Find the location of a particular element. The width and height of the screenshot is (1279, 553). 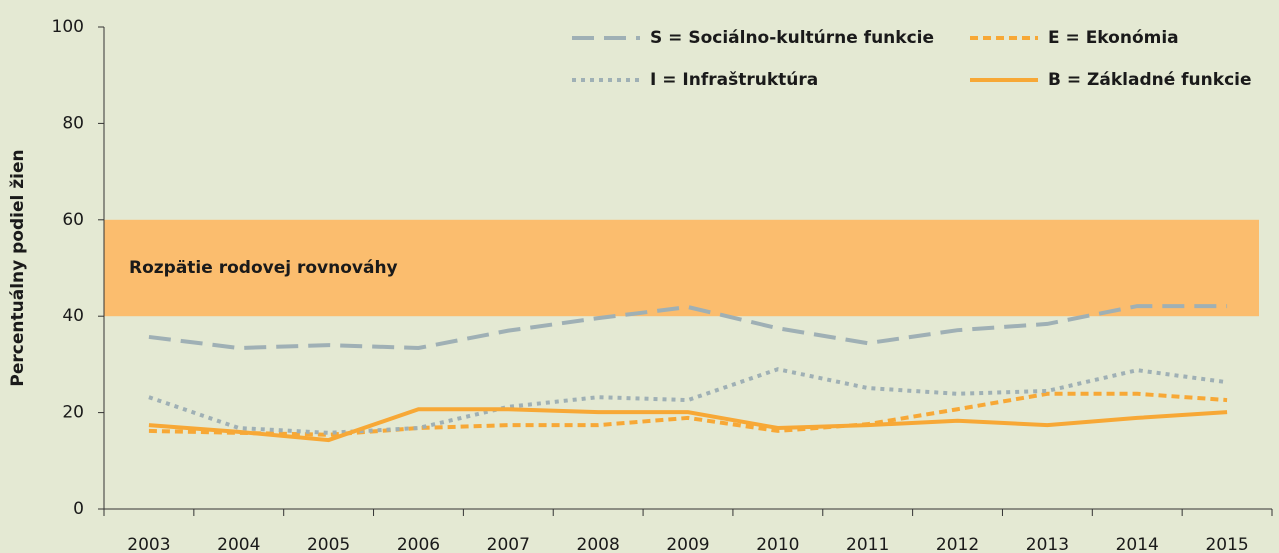

legend-label: I = Infraštruktúra is located at coordinates (734, 80).